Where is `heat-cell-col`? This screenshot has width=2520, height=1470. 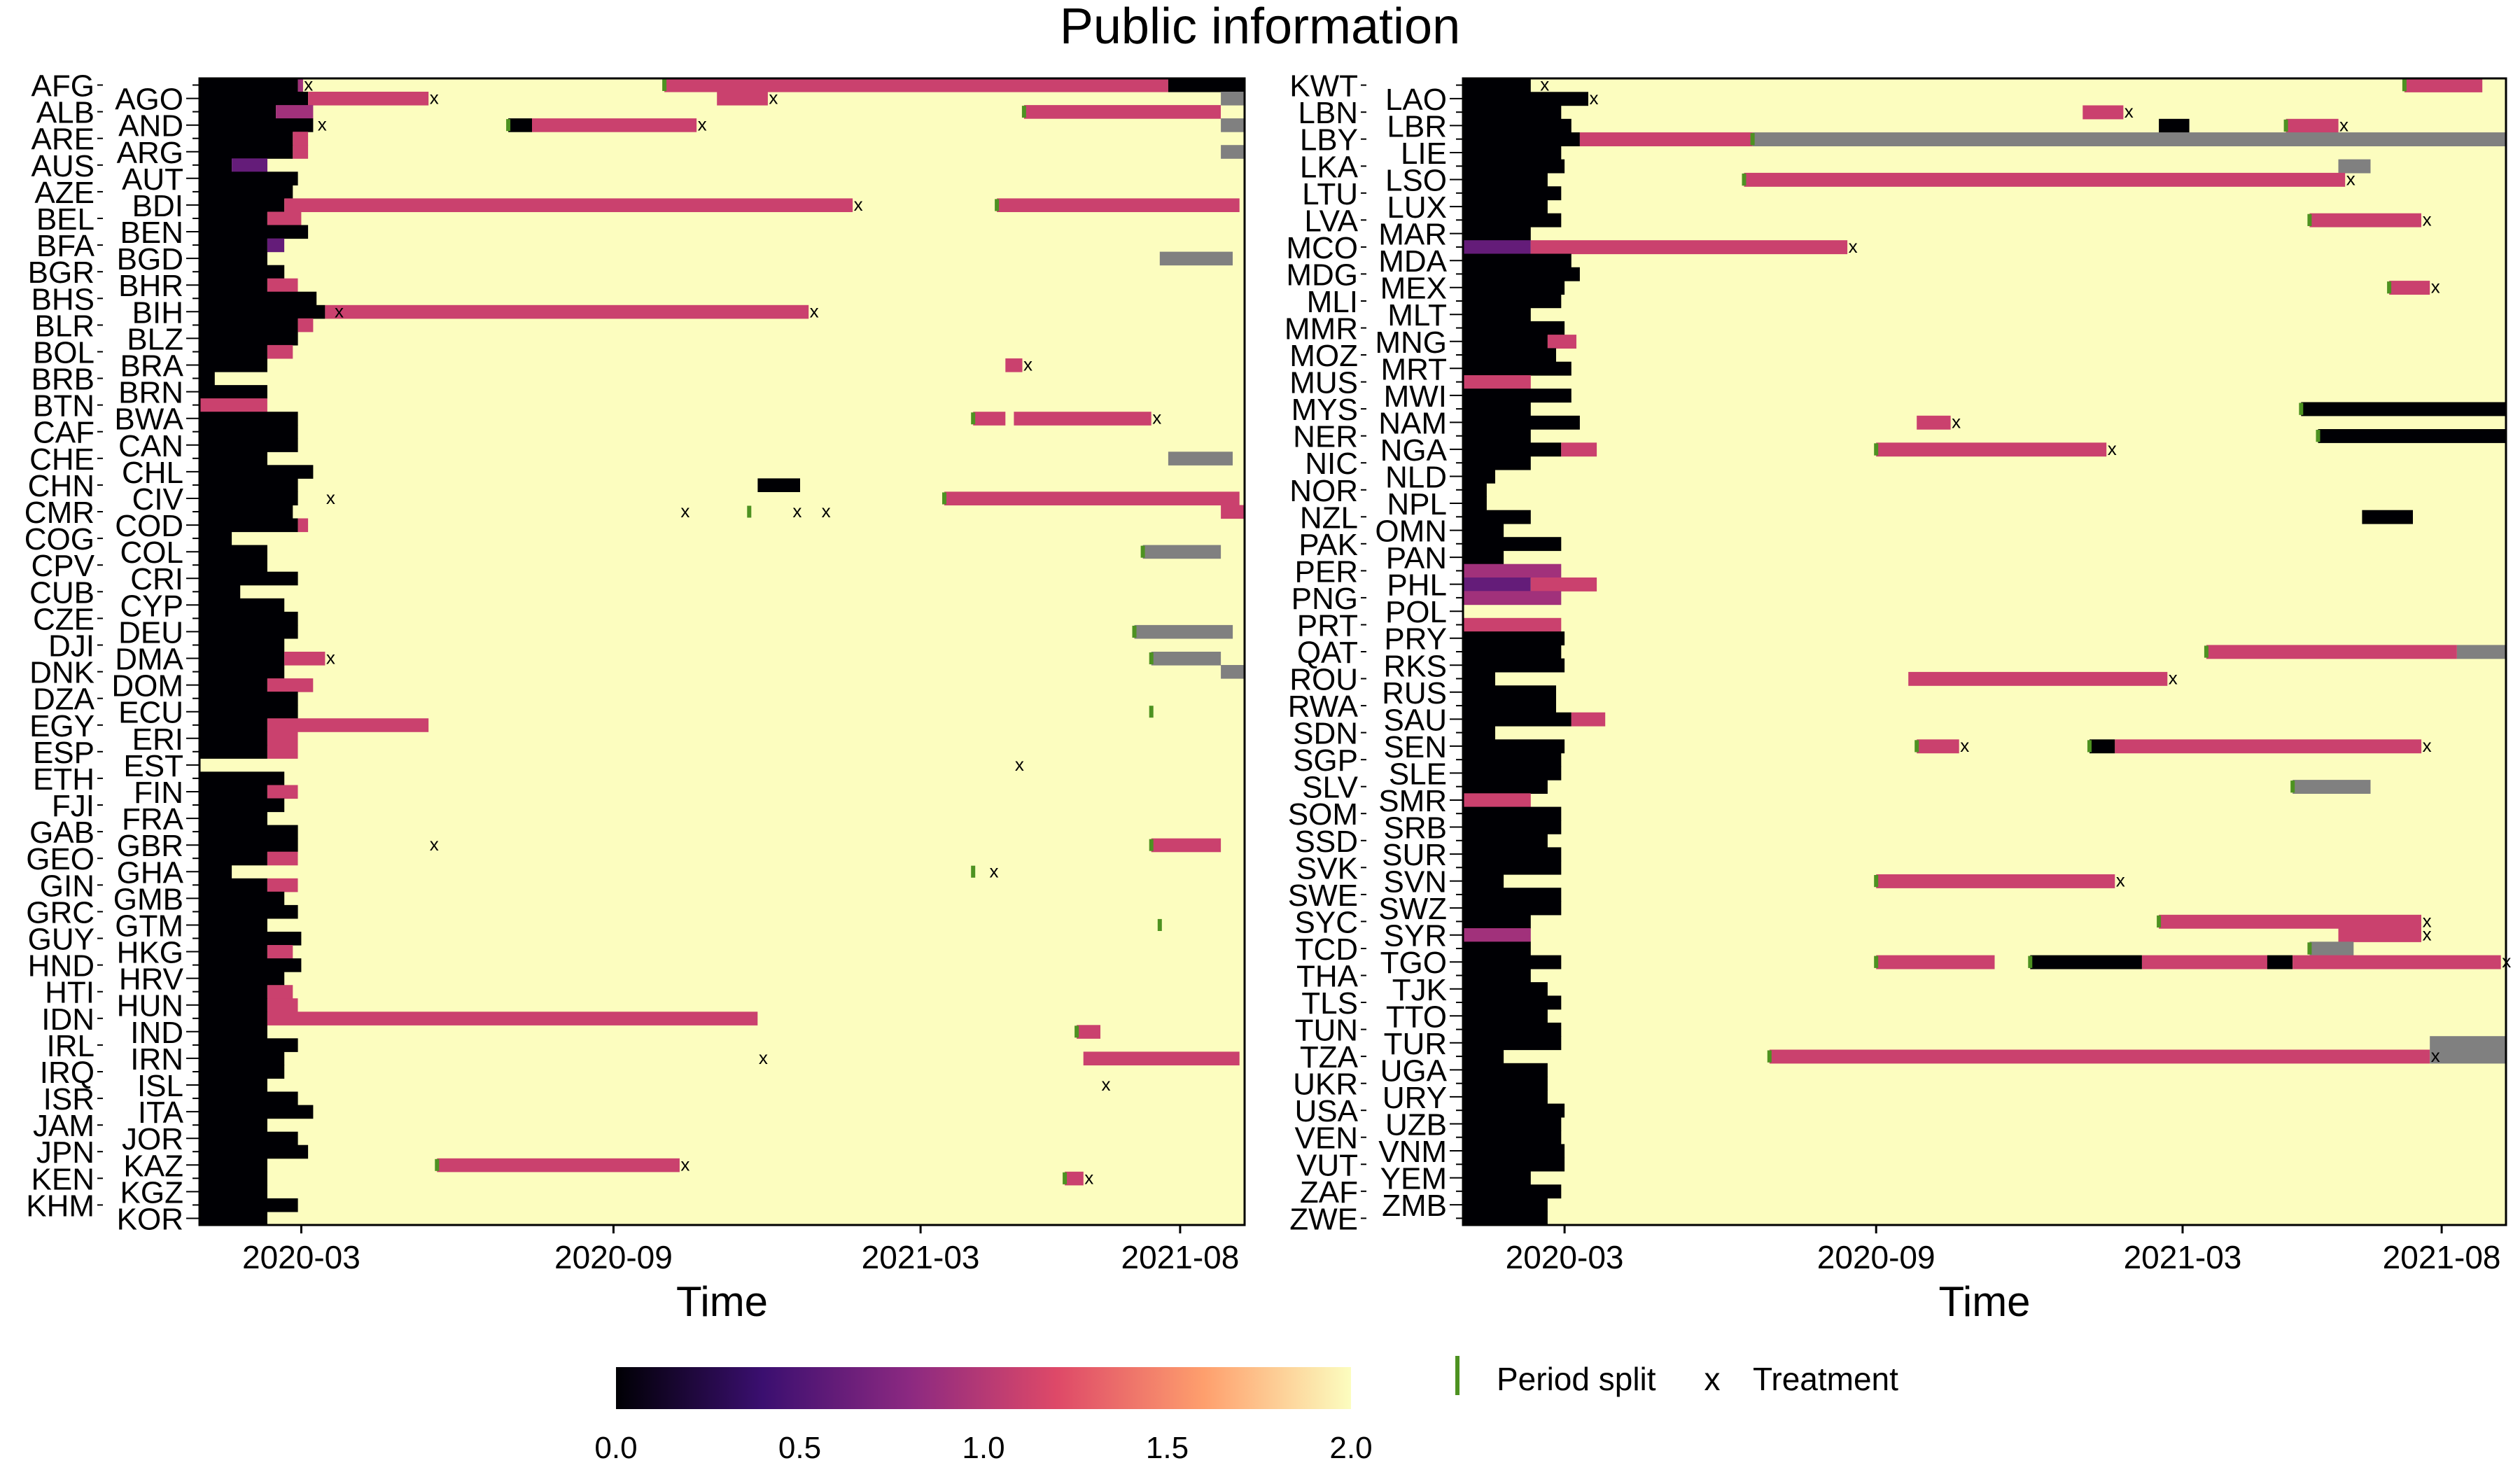 heat-cell-col is located at coordinates (1182, 552).